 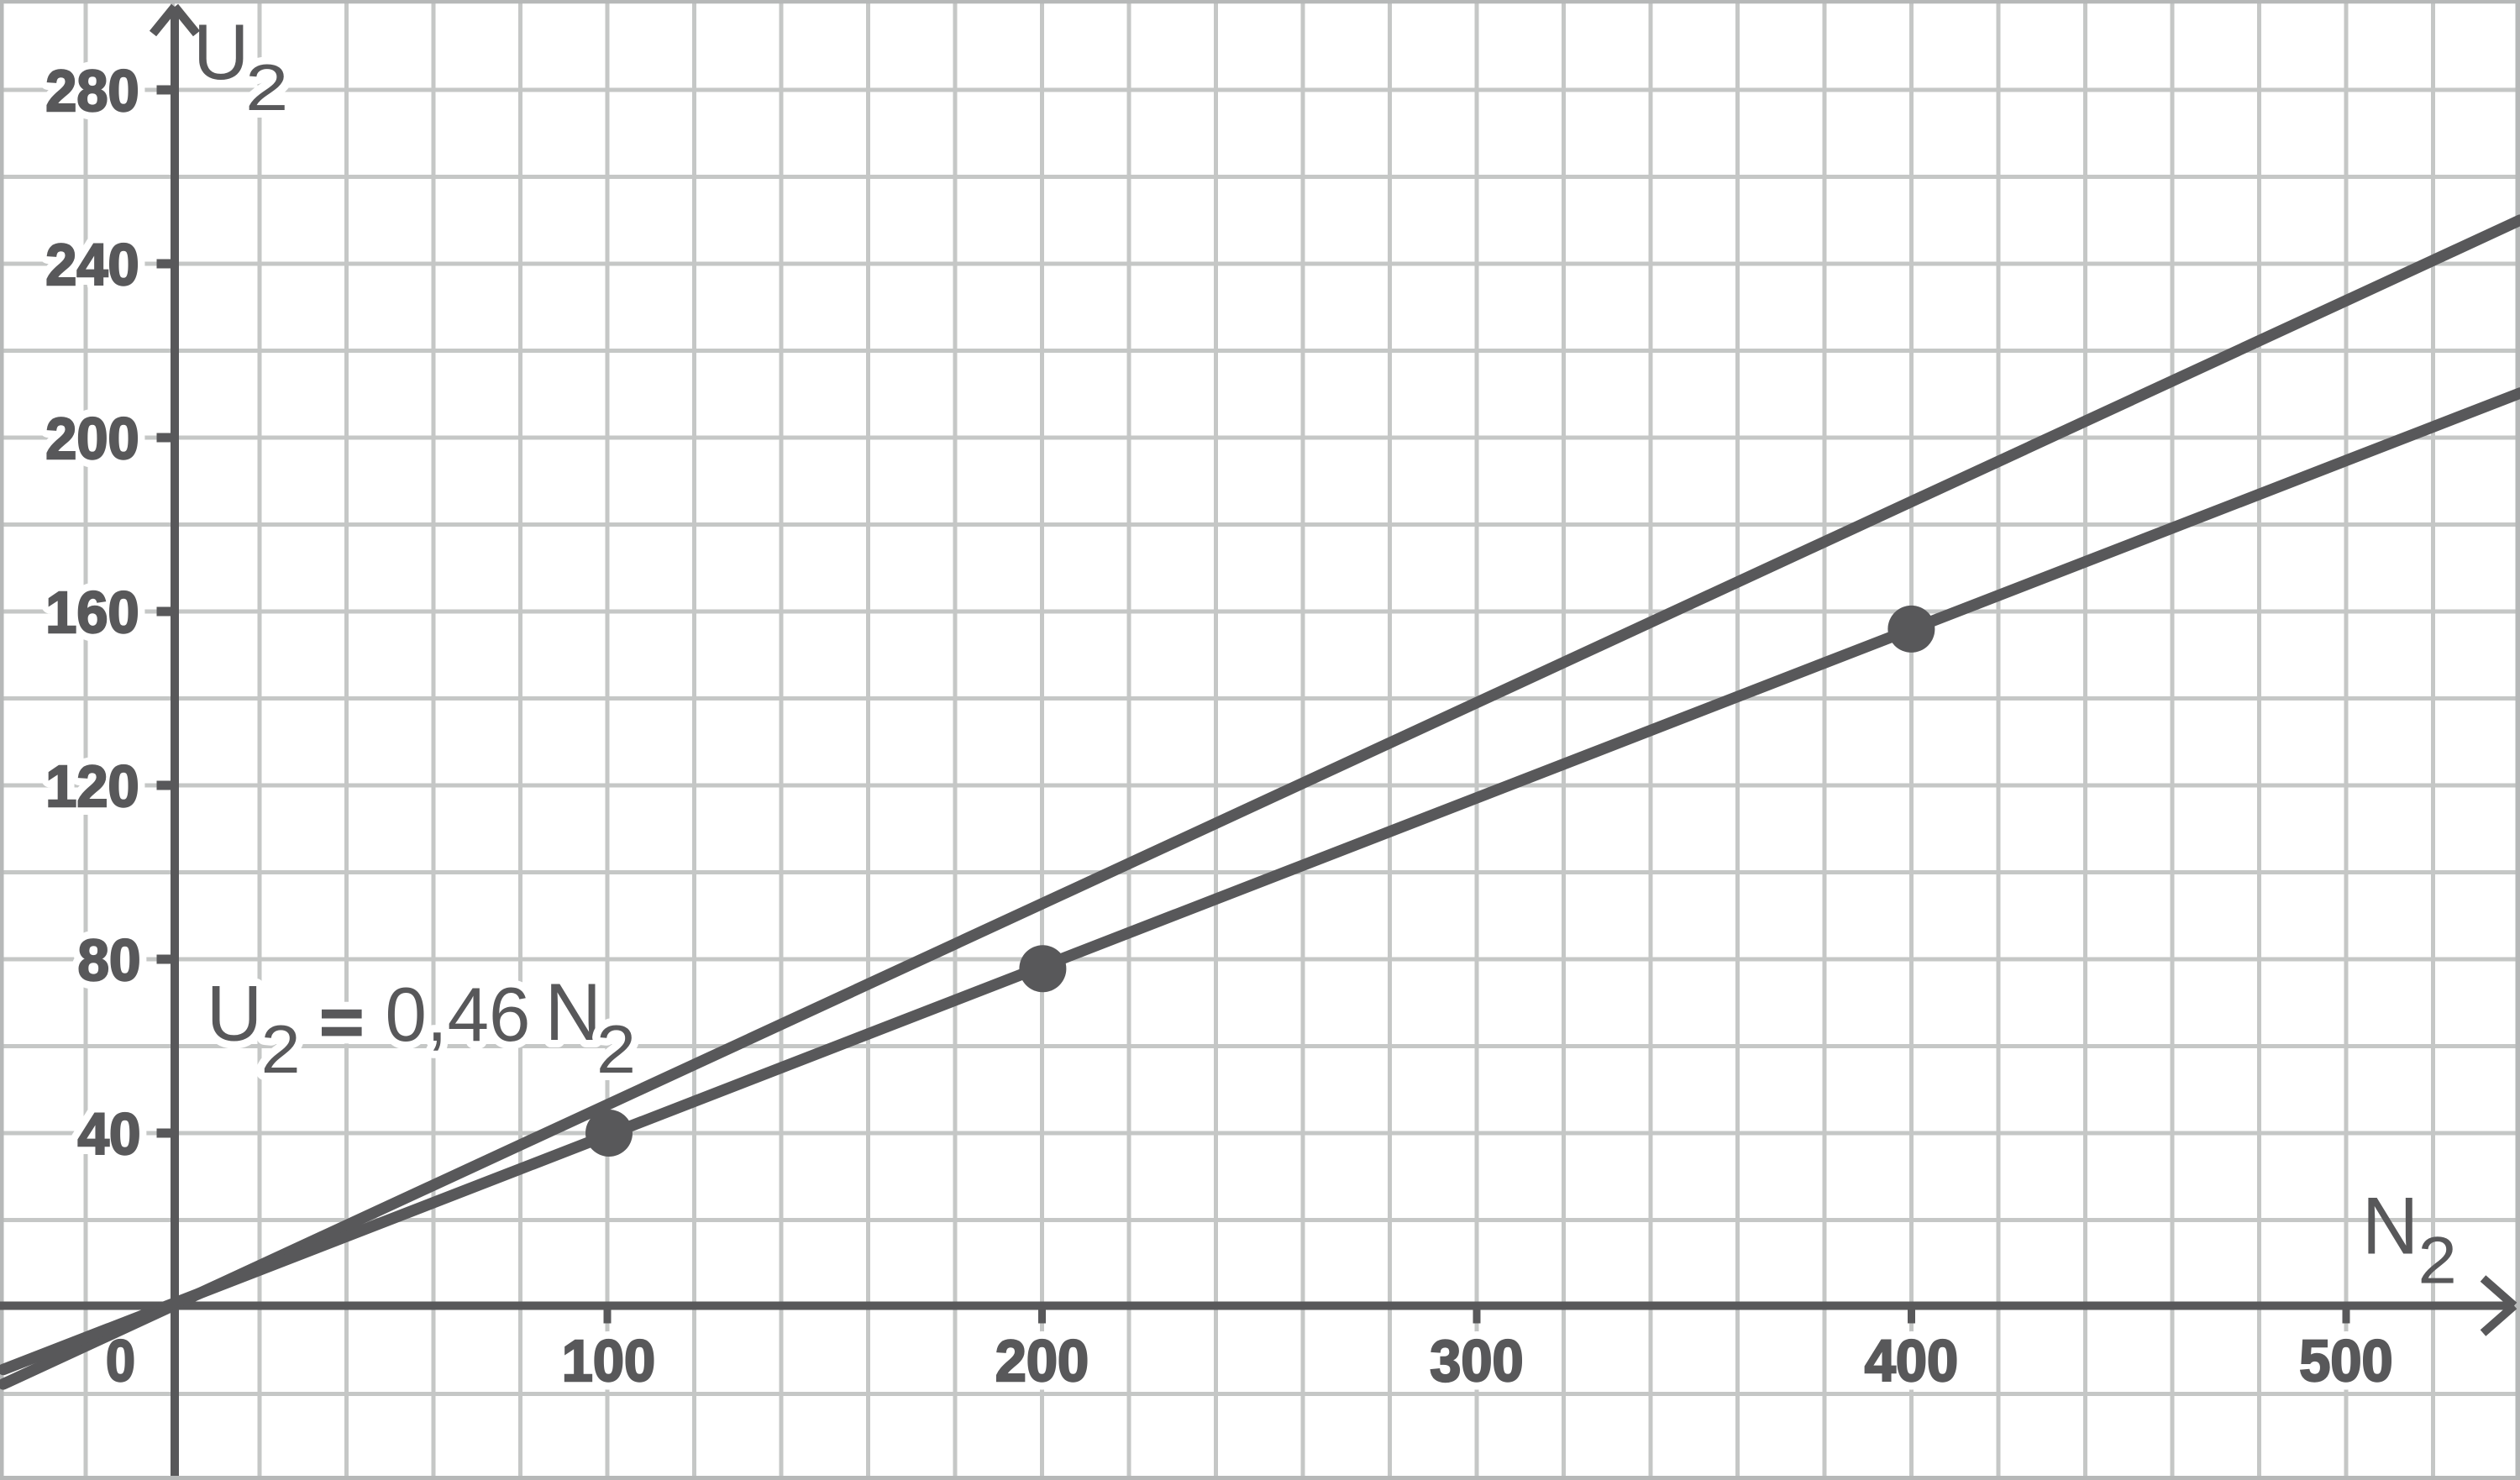 I want to click on svg-text: 100, so click(x=608, y=1360).